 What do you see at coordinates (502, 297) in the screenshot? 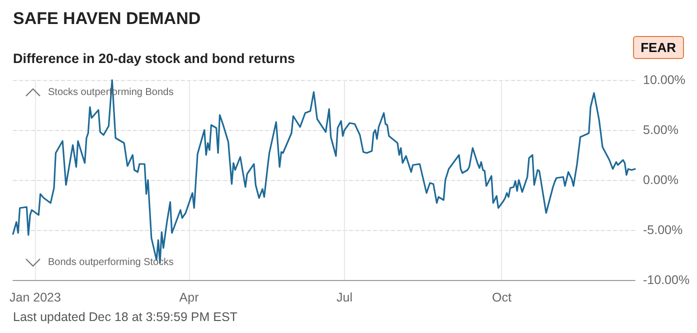
I see `x-tick-label: Oct` at bounding box center [502, 297].